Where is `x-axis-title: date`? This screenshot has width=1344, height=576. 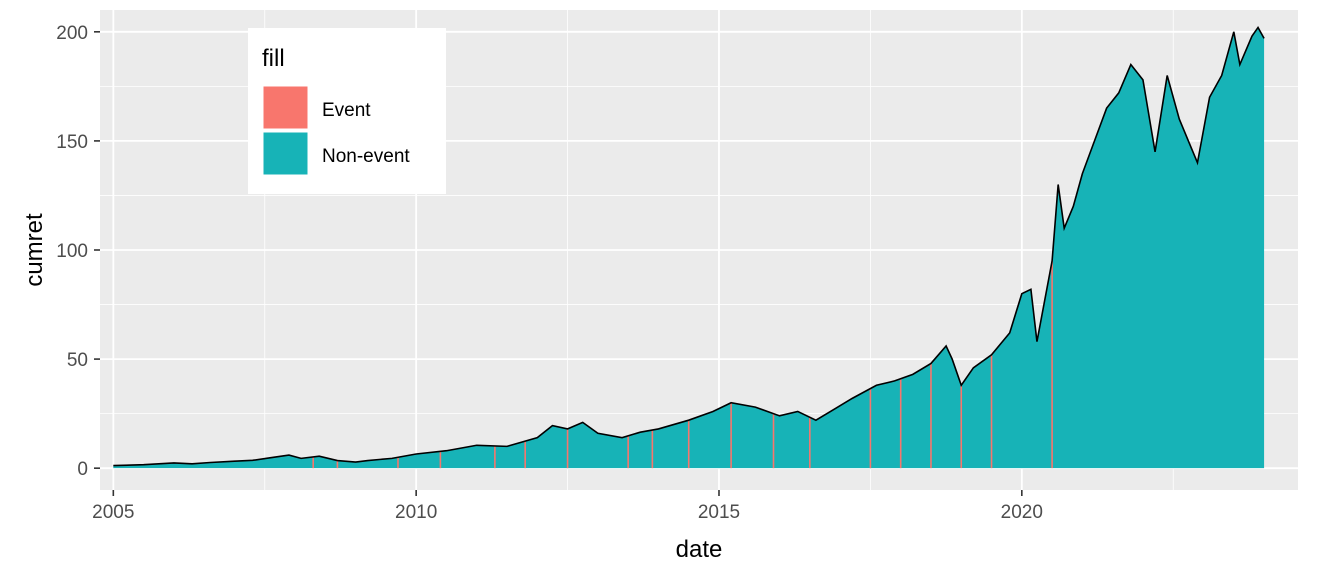 x-axis-title: date is located at coordinates (699, 549).